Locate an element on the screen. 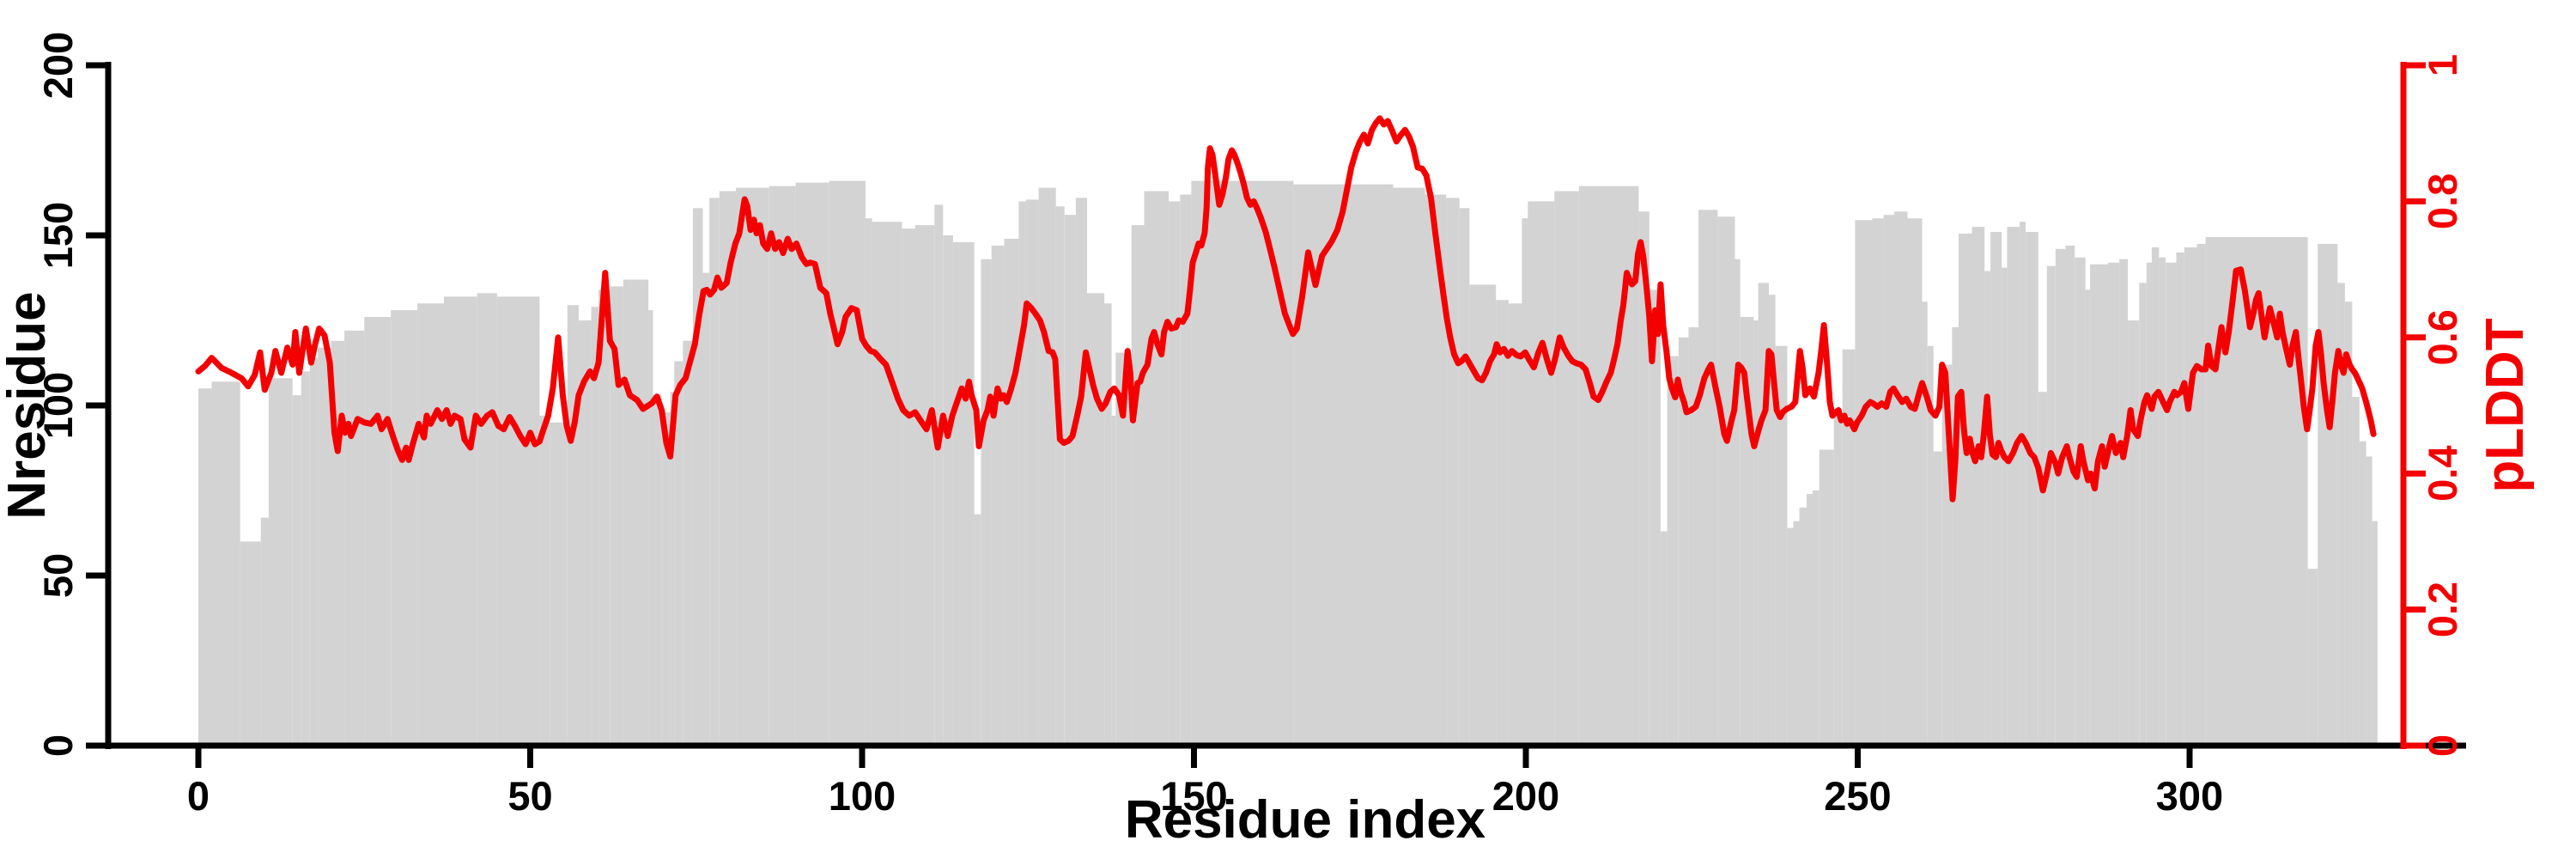  right-tick-label: 0.4 is located at coordinates (2442, 474).